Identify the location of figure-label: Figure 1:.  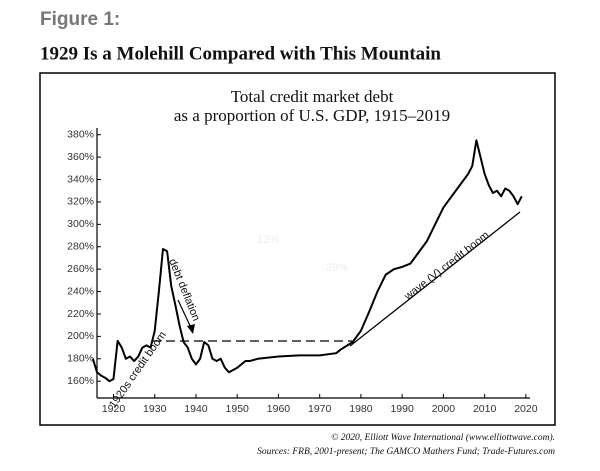
(80, 19).